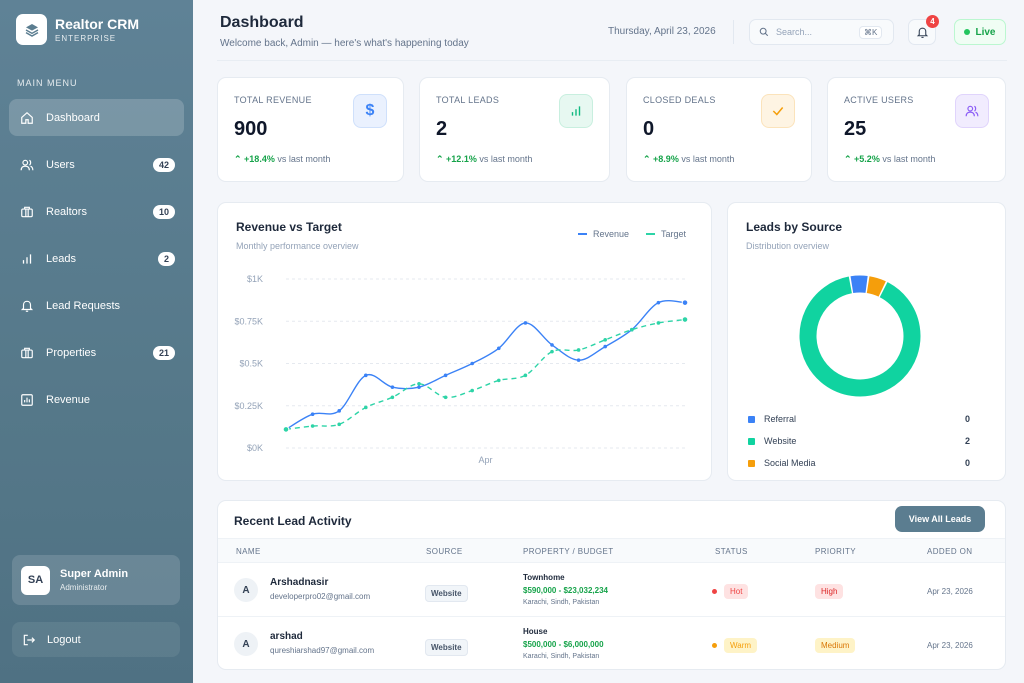 This screenshot has height=683, width=1024. Describe the element at coordinates (468, 100) in the screenshot. I see `stat-label: TOTAL LEADS` at that location.